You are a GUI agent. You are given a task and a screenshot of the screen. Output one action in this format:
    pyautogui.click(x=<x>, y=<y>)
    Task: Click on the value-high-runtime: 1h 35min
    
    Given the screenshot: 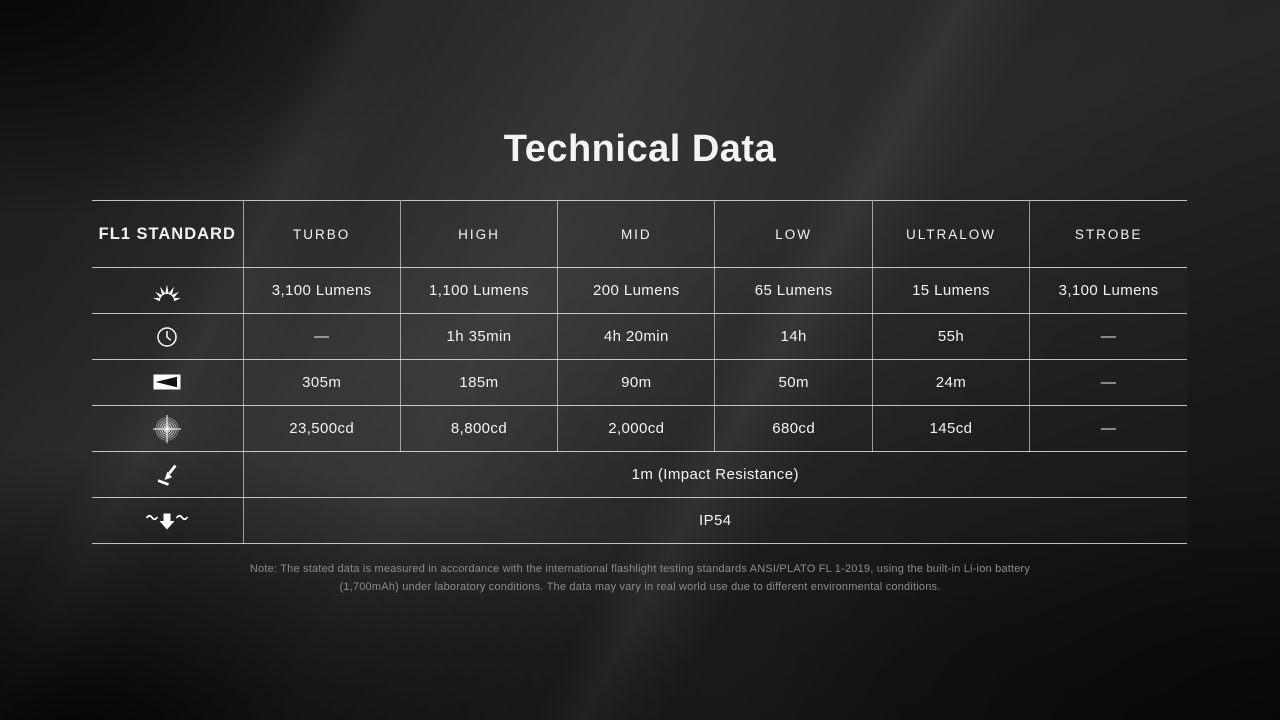 What is the action you would take?
    pyautogui.click(x=479, y=336)
    